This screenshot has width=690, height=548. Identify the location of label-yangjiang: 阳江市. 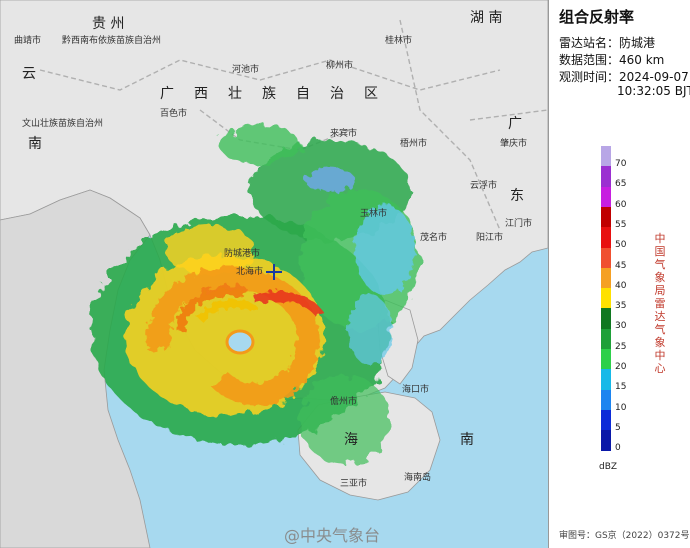
(489, 237).